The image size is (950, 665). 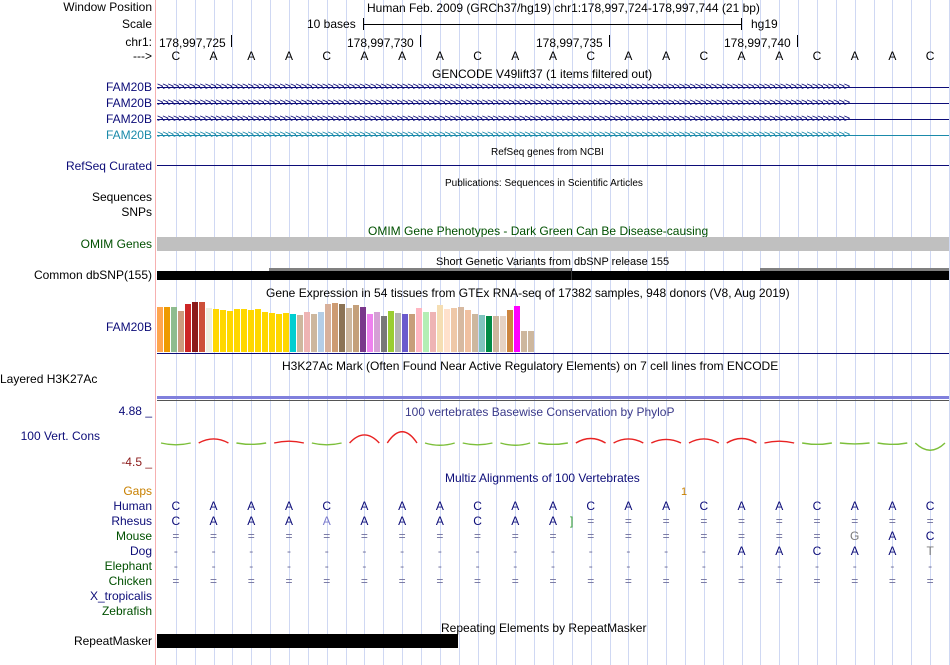 What do you see at coordinates (547, 152) in the screenshot?
I see `refseq-track-title: RefSeq genes from NCBI` at bounding box center [547, 152].